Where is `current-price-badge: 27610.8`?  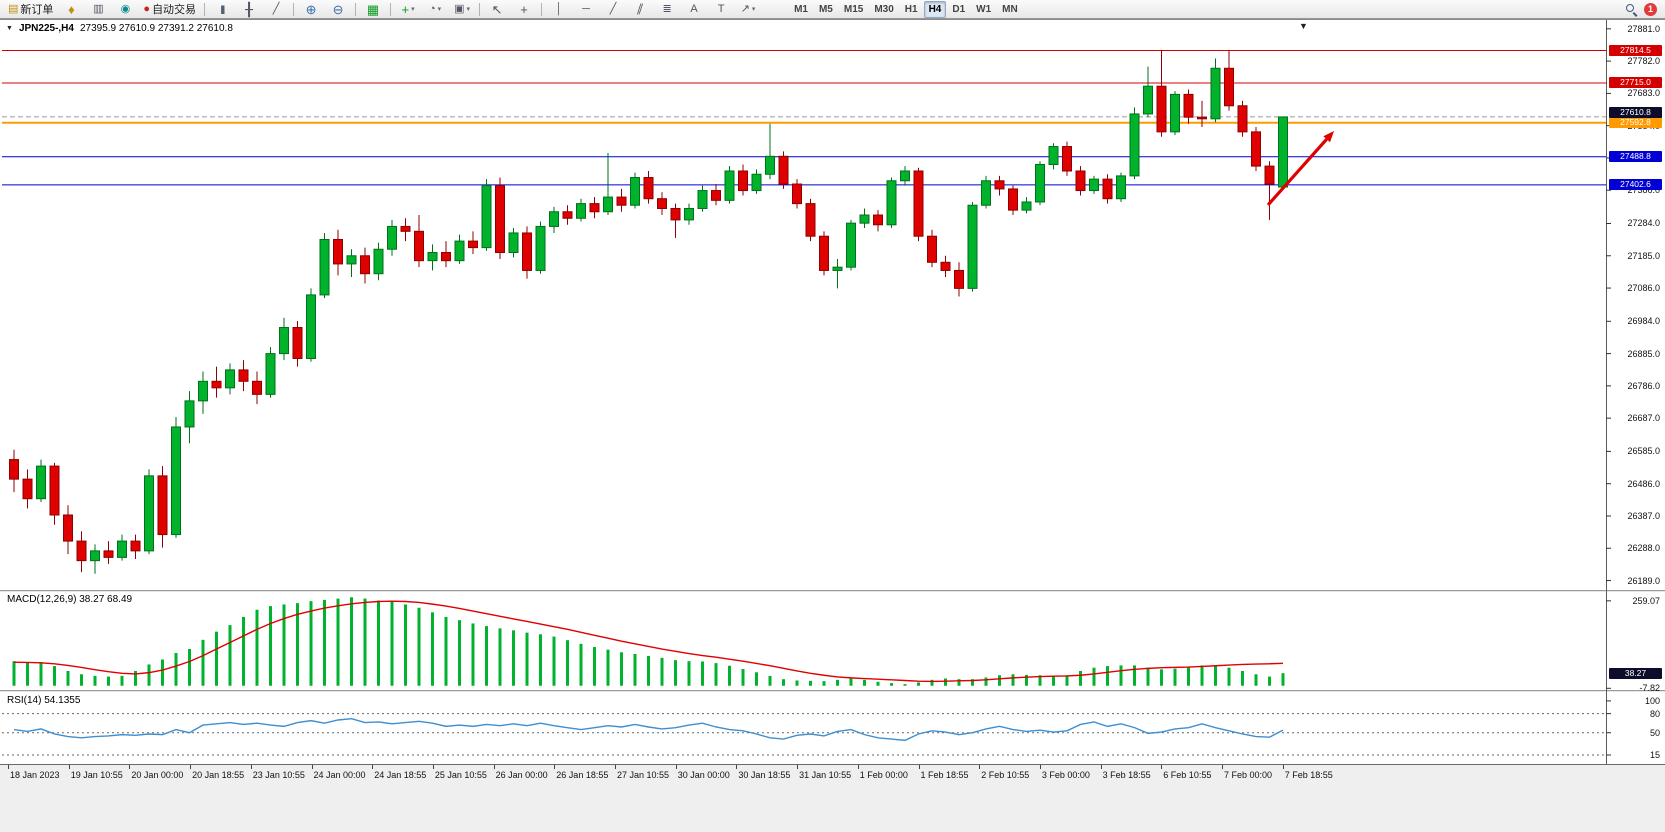
current-price-badge: 27610.8 is located at coordinates (1635, 112).